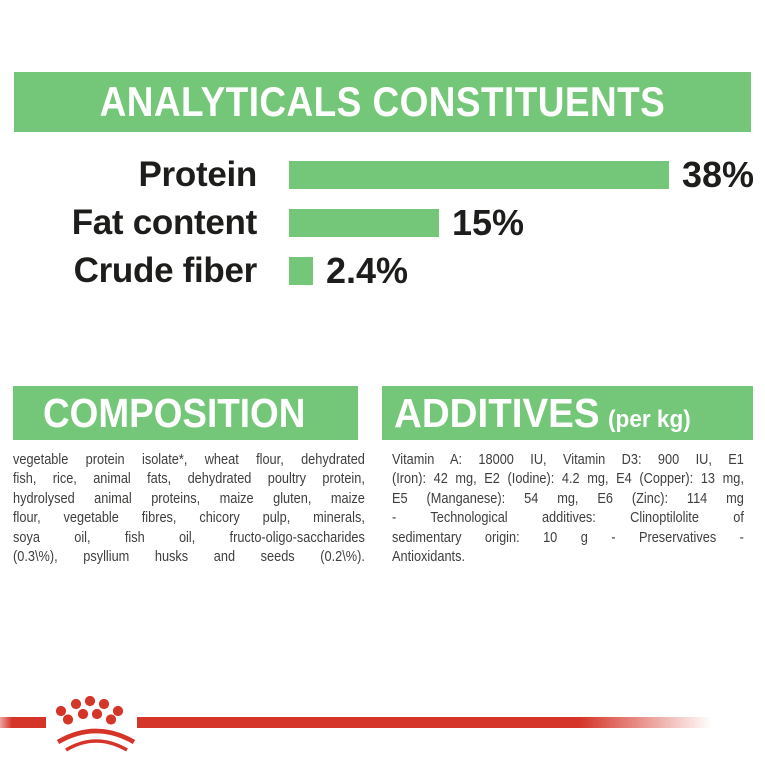 The image size is (765, 765). I want to click on additives-per-kg-label: (per kg), so click(649, 419).